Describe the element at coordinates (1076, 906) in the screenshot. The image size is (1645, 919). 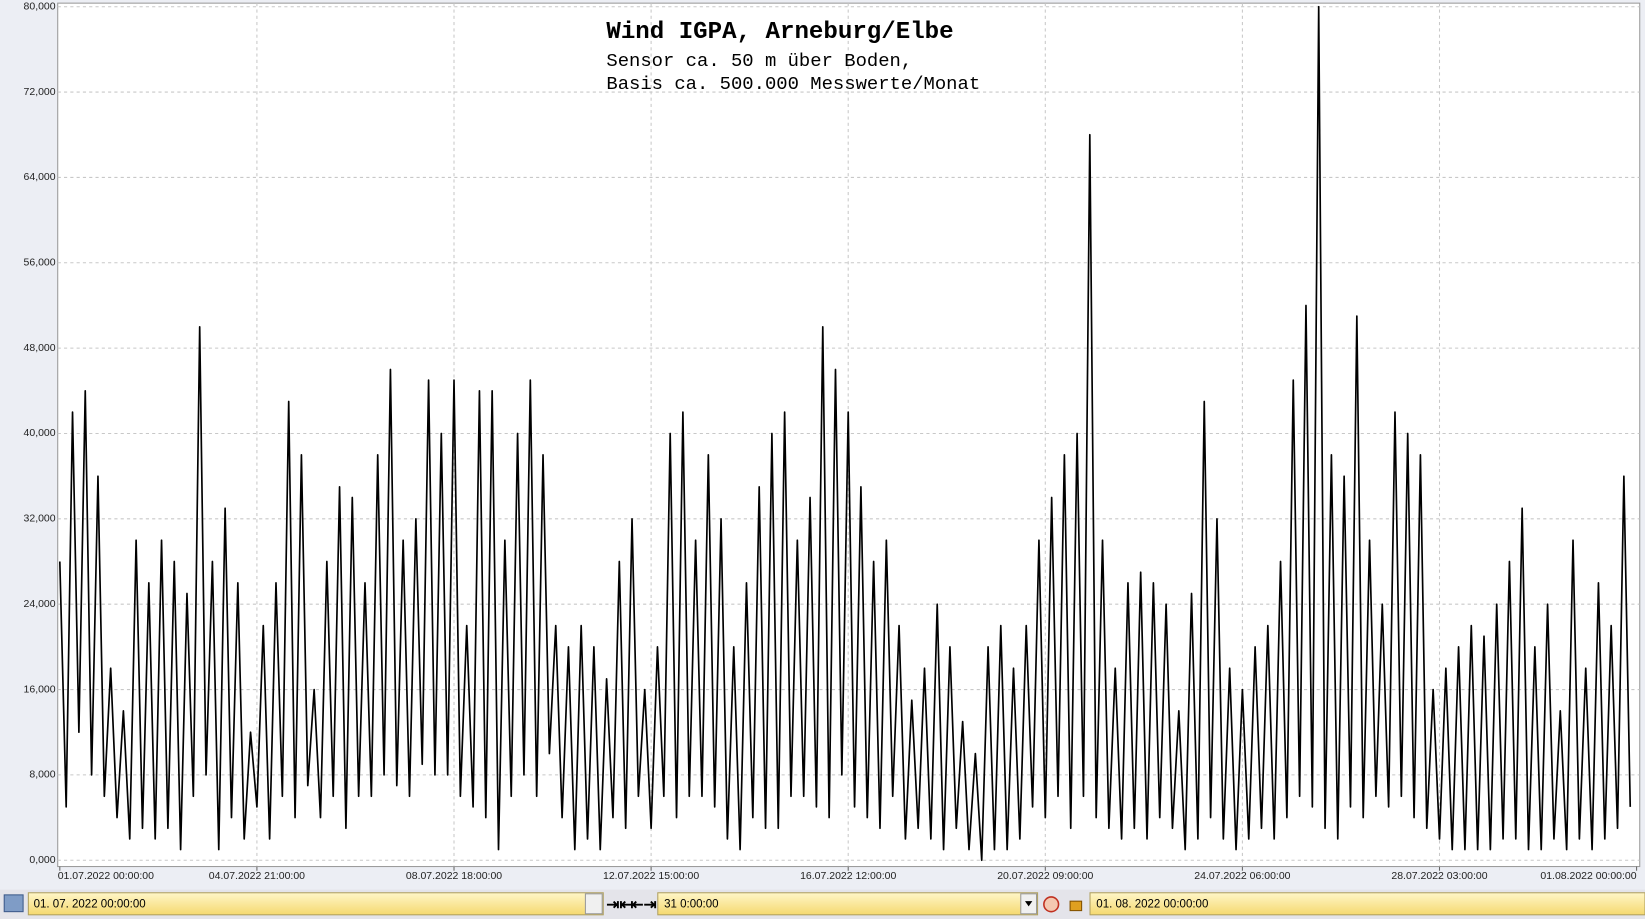
I see `lock-icon` at that location.